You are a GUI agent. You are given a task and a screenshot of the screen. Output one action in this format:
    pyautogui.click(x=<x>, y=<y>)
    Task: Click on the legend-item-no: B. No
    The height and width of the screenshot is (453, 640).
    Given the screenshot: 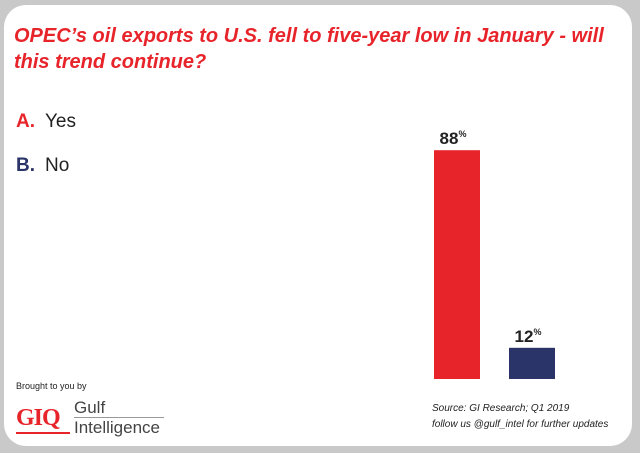 What is the action you would take?
    pyautogui.click(x=42, y=166)
    